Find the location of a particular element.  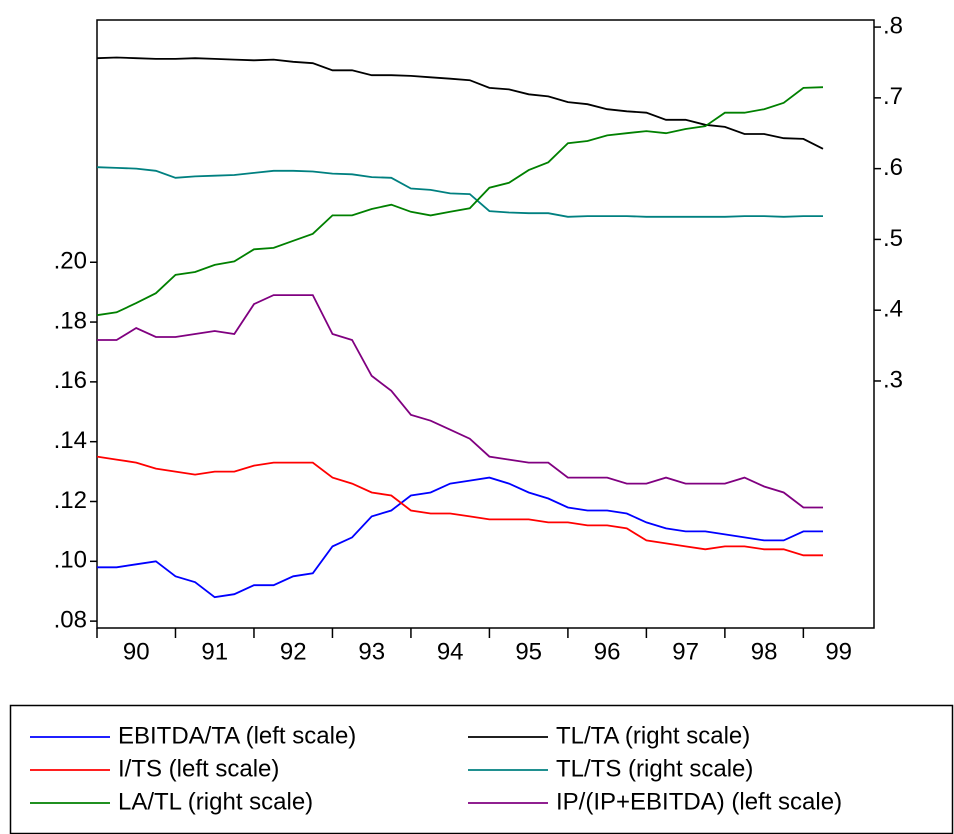

x-tick-label: 93 is located at coordinates (371, 651).